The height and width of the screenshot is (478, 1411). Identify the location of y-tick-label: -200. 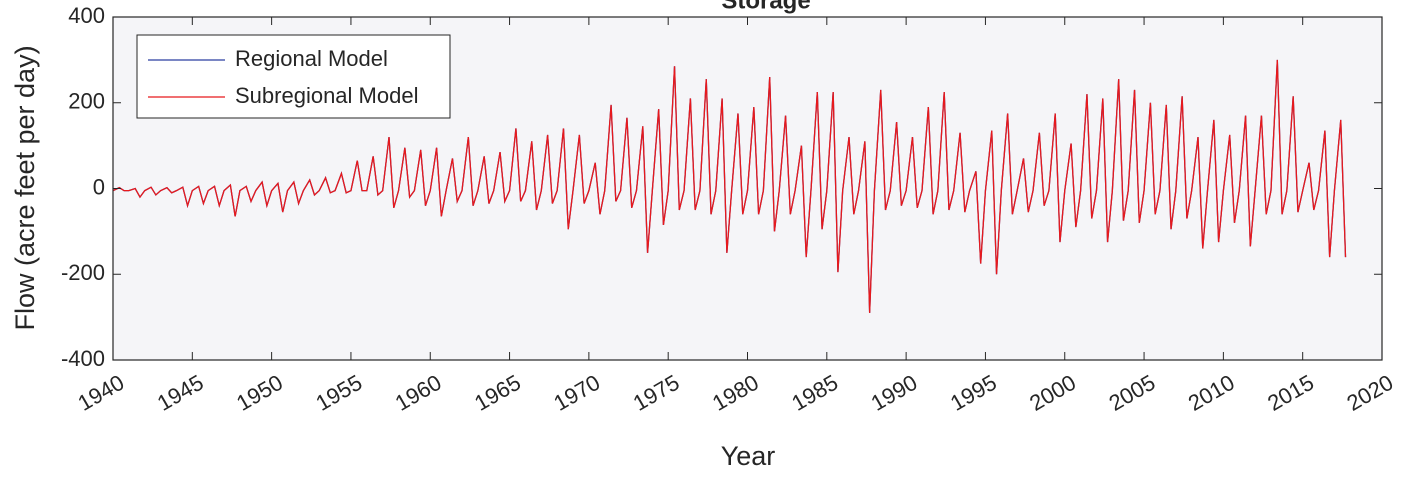
(83, 272).